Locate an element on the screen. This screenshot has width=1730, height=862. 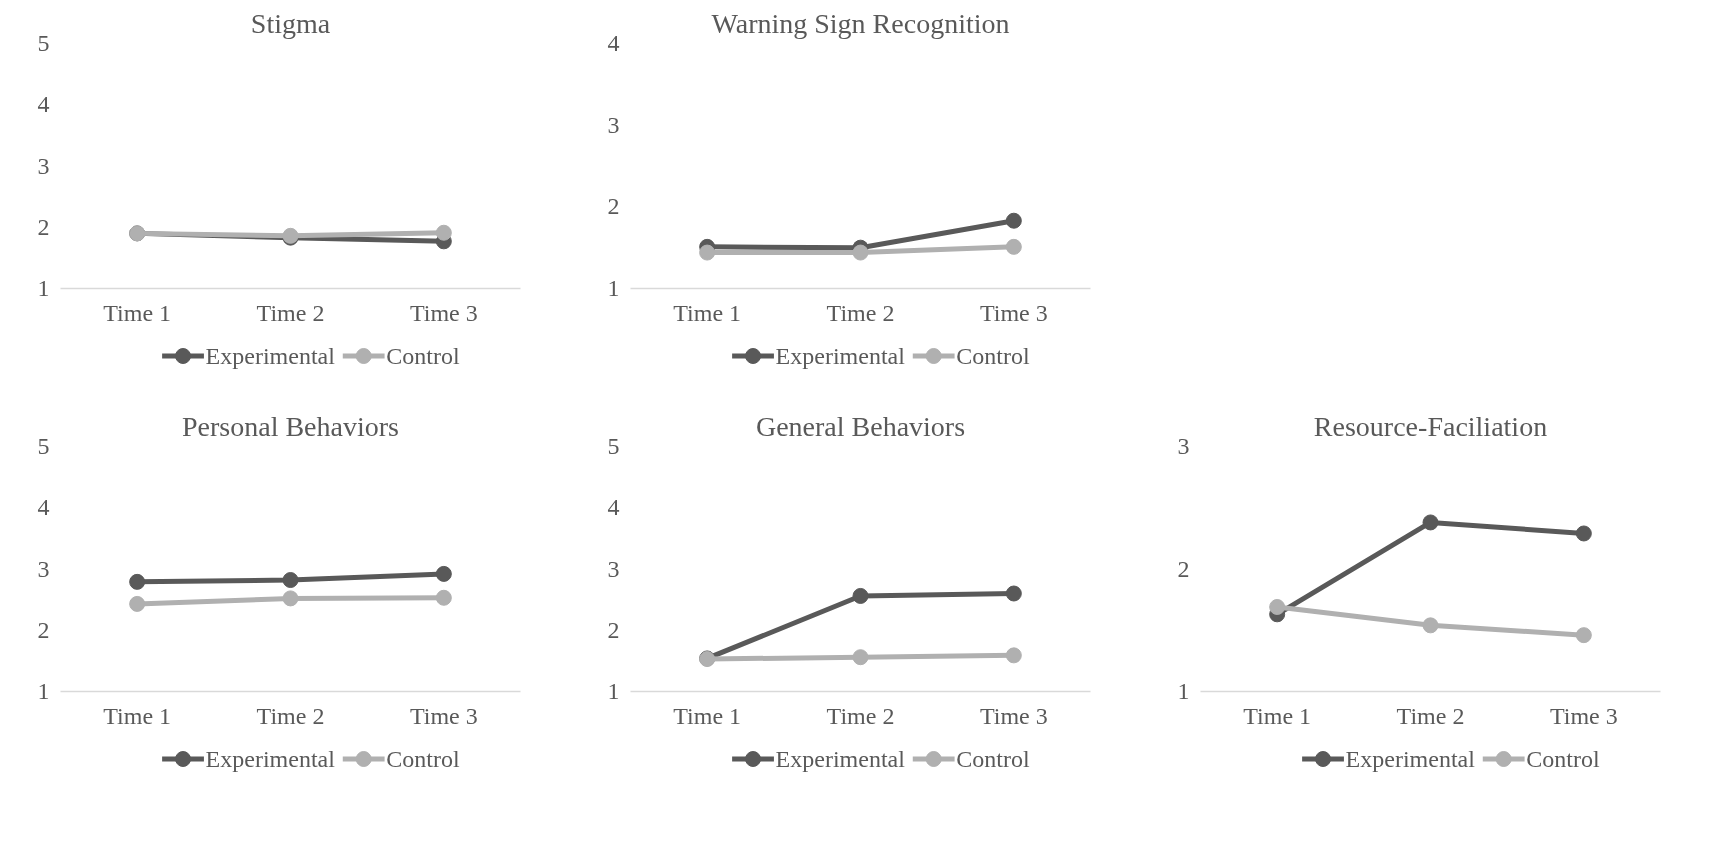
chart-title: Warning Sign Recognition is located at coordinates (860, 23).